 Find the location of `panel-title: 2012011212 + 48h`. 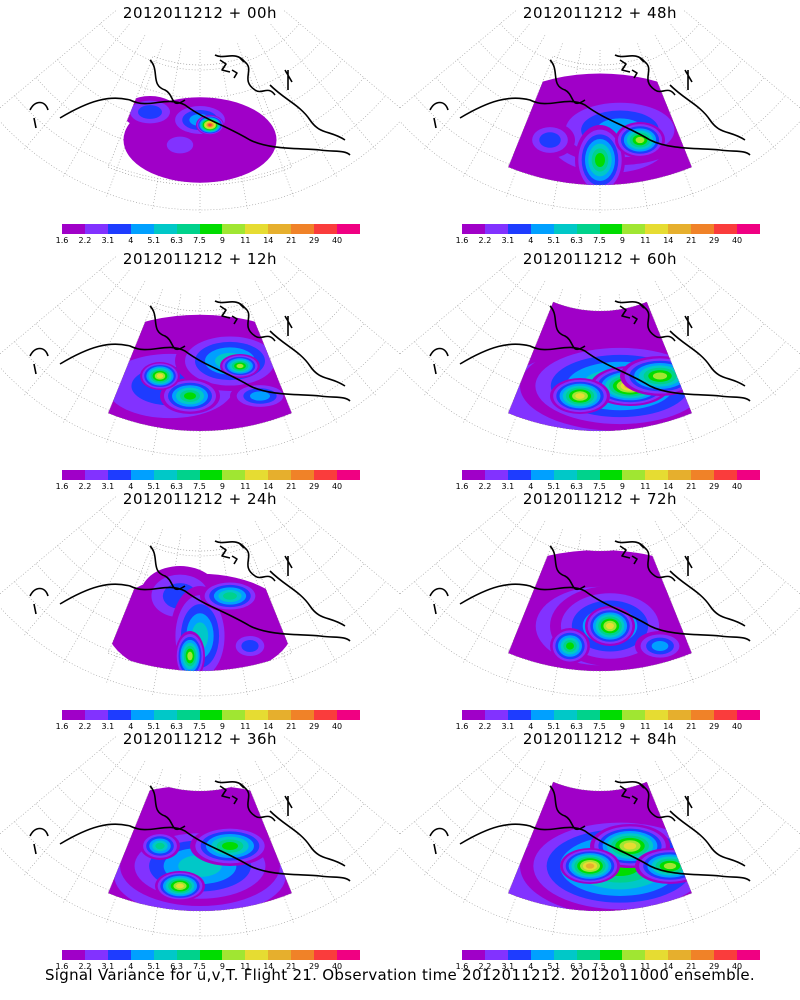

panel-title: 2012011212 + 48h is located at coordinates (600, 13).